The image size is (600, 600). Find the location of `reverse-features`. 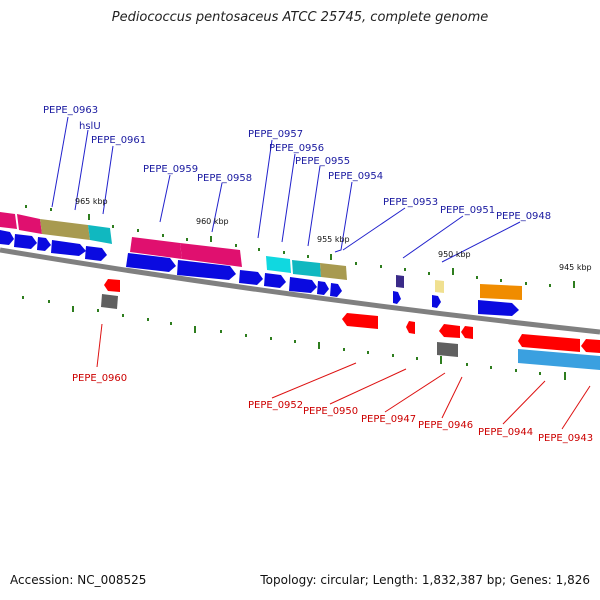

reverse-features is located at coordinates (350, 324).